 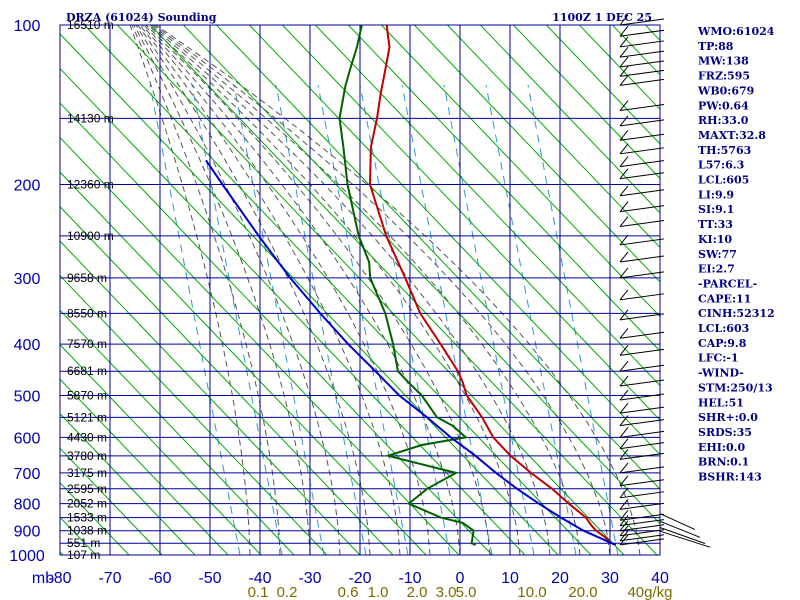 What do you see at coordinates (87, 473) in the screenshot?
I see `height-label: 3175 m` at bounding box center [87, 473].